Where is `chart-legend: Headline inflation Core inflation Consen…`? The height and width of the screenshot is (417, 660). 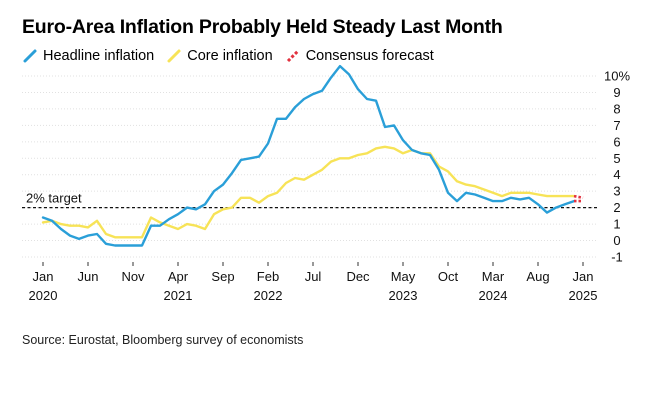 chart-legend: Headline inflation Core inflation Consen… is located at coordinates (234, 56).